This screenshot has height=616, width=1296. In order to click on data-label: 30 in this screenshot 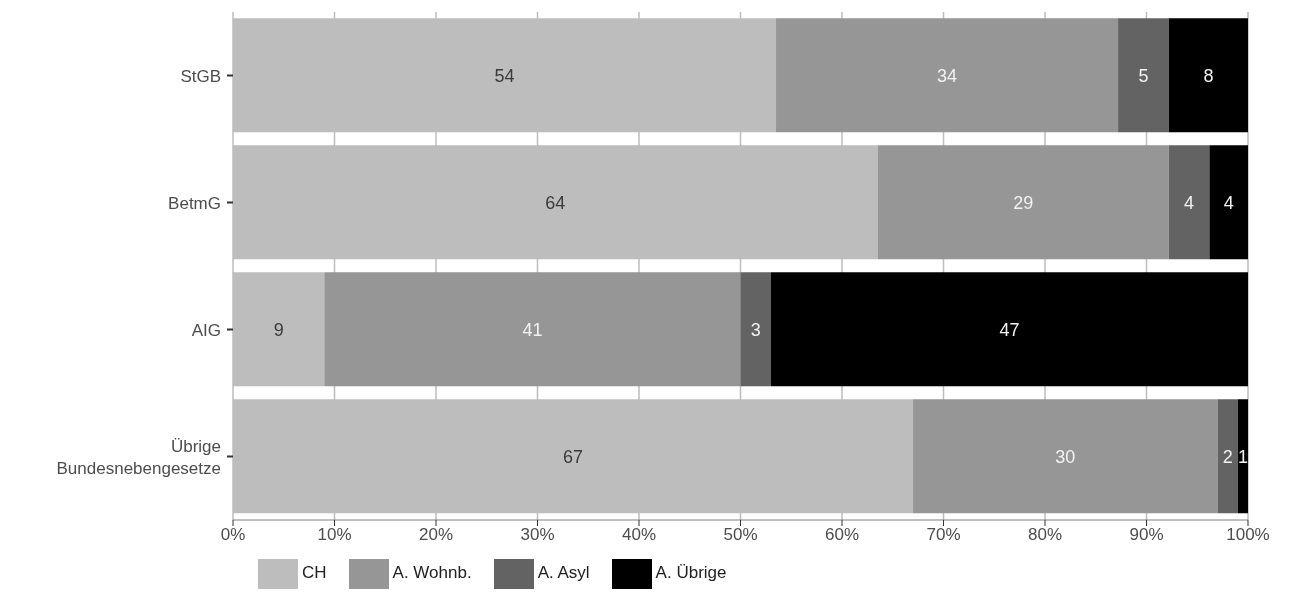, I will do `click(1065, 456)`.